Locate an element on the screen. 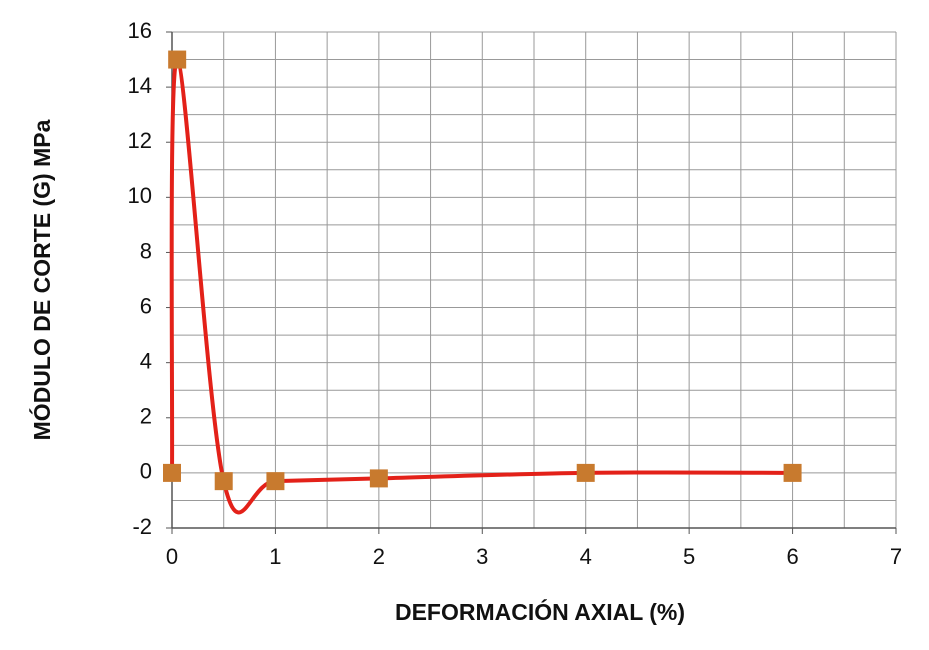  y-tick-label: -2 is located at coordinates (142, 526).